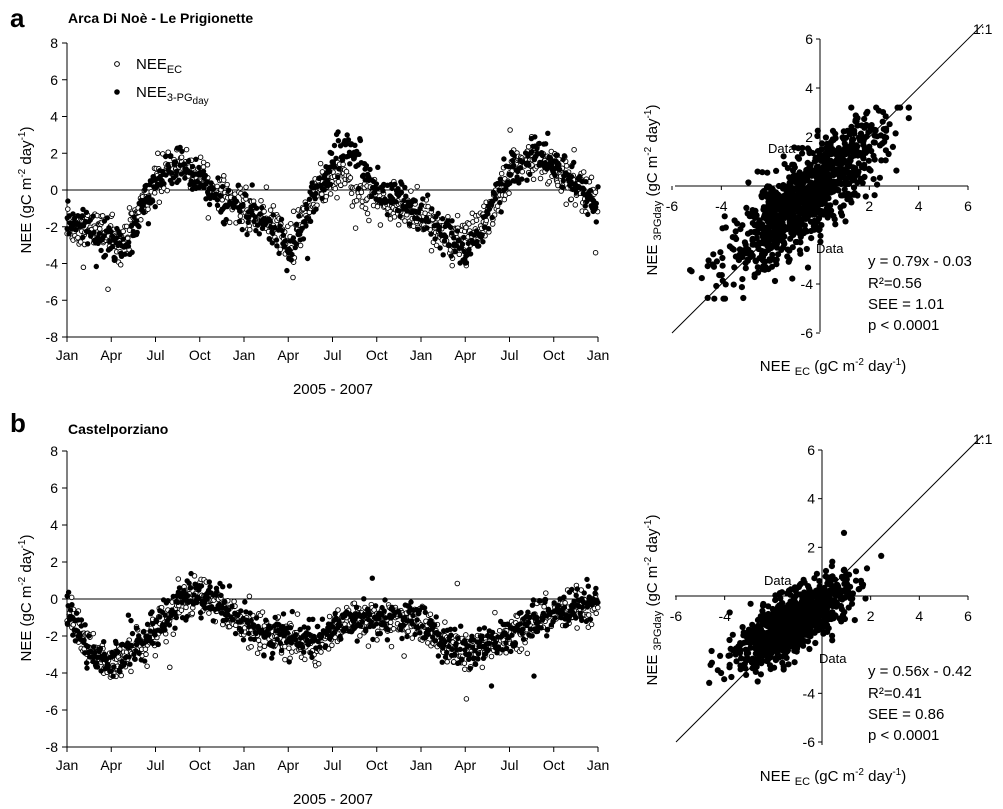  I want to click on x-tick-label: Oct, so click(554, 355).